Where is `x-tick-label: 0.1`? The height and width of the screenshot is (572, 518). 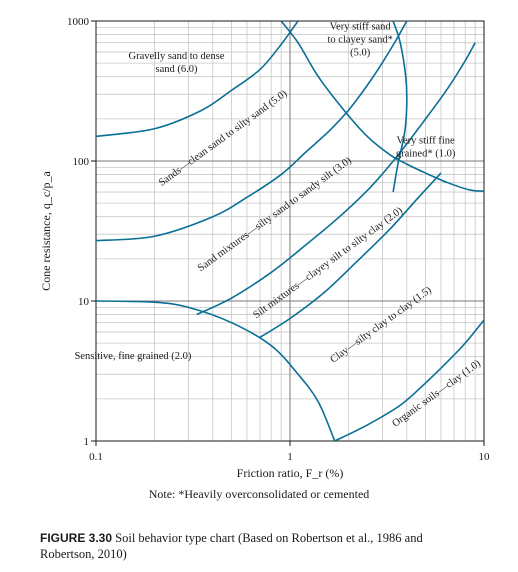 x-tick-label: 0.1 is located at coordinates (96, 457).